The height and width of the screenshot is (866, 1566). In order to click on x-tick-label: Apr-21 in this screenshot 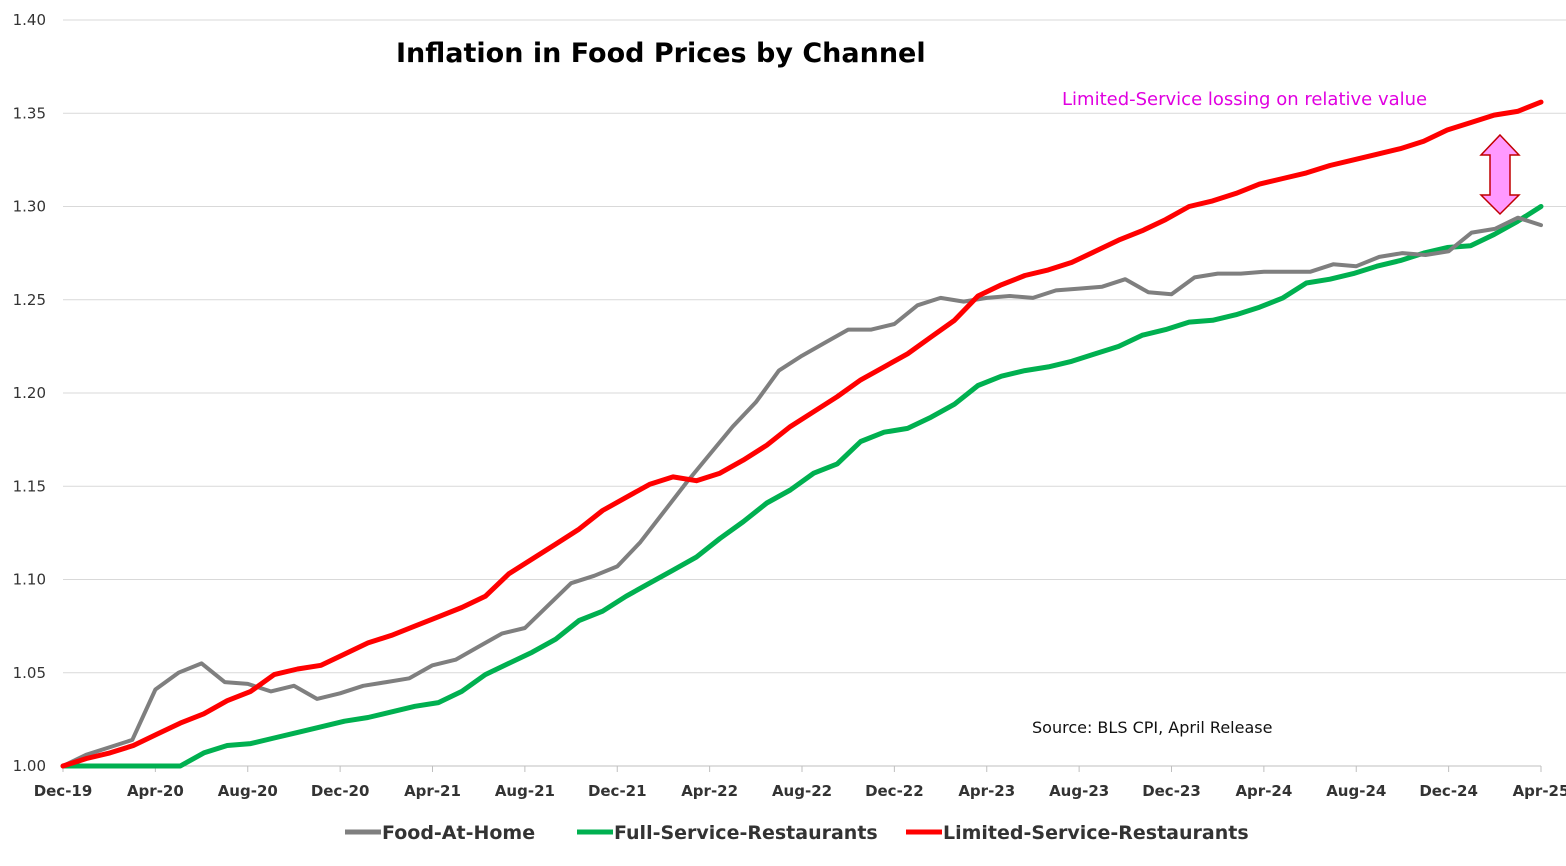, I will do `click(432, 791)`.